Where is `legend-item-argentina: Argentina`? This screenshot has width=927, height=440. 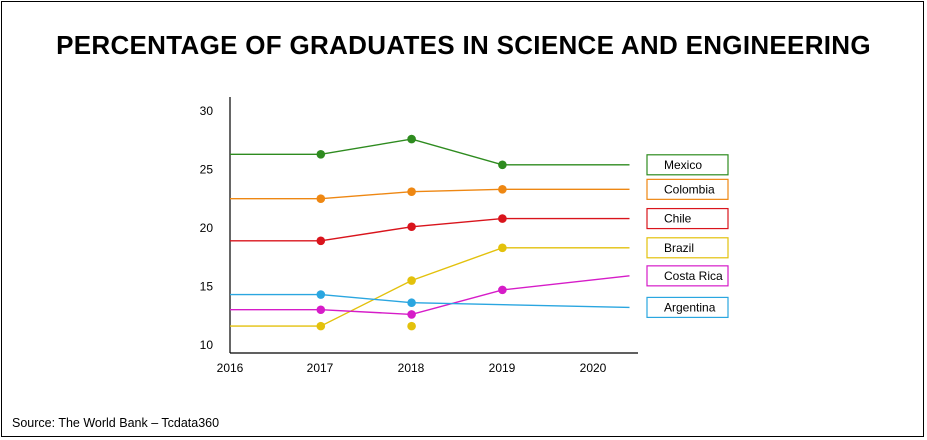 legend-item-argentina: Argentina is located at coordinates (687, 307).